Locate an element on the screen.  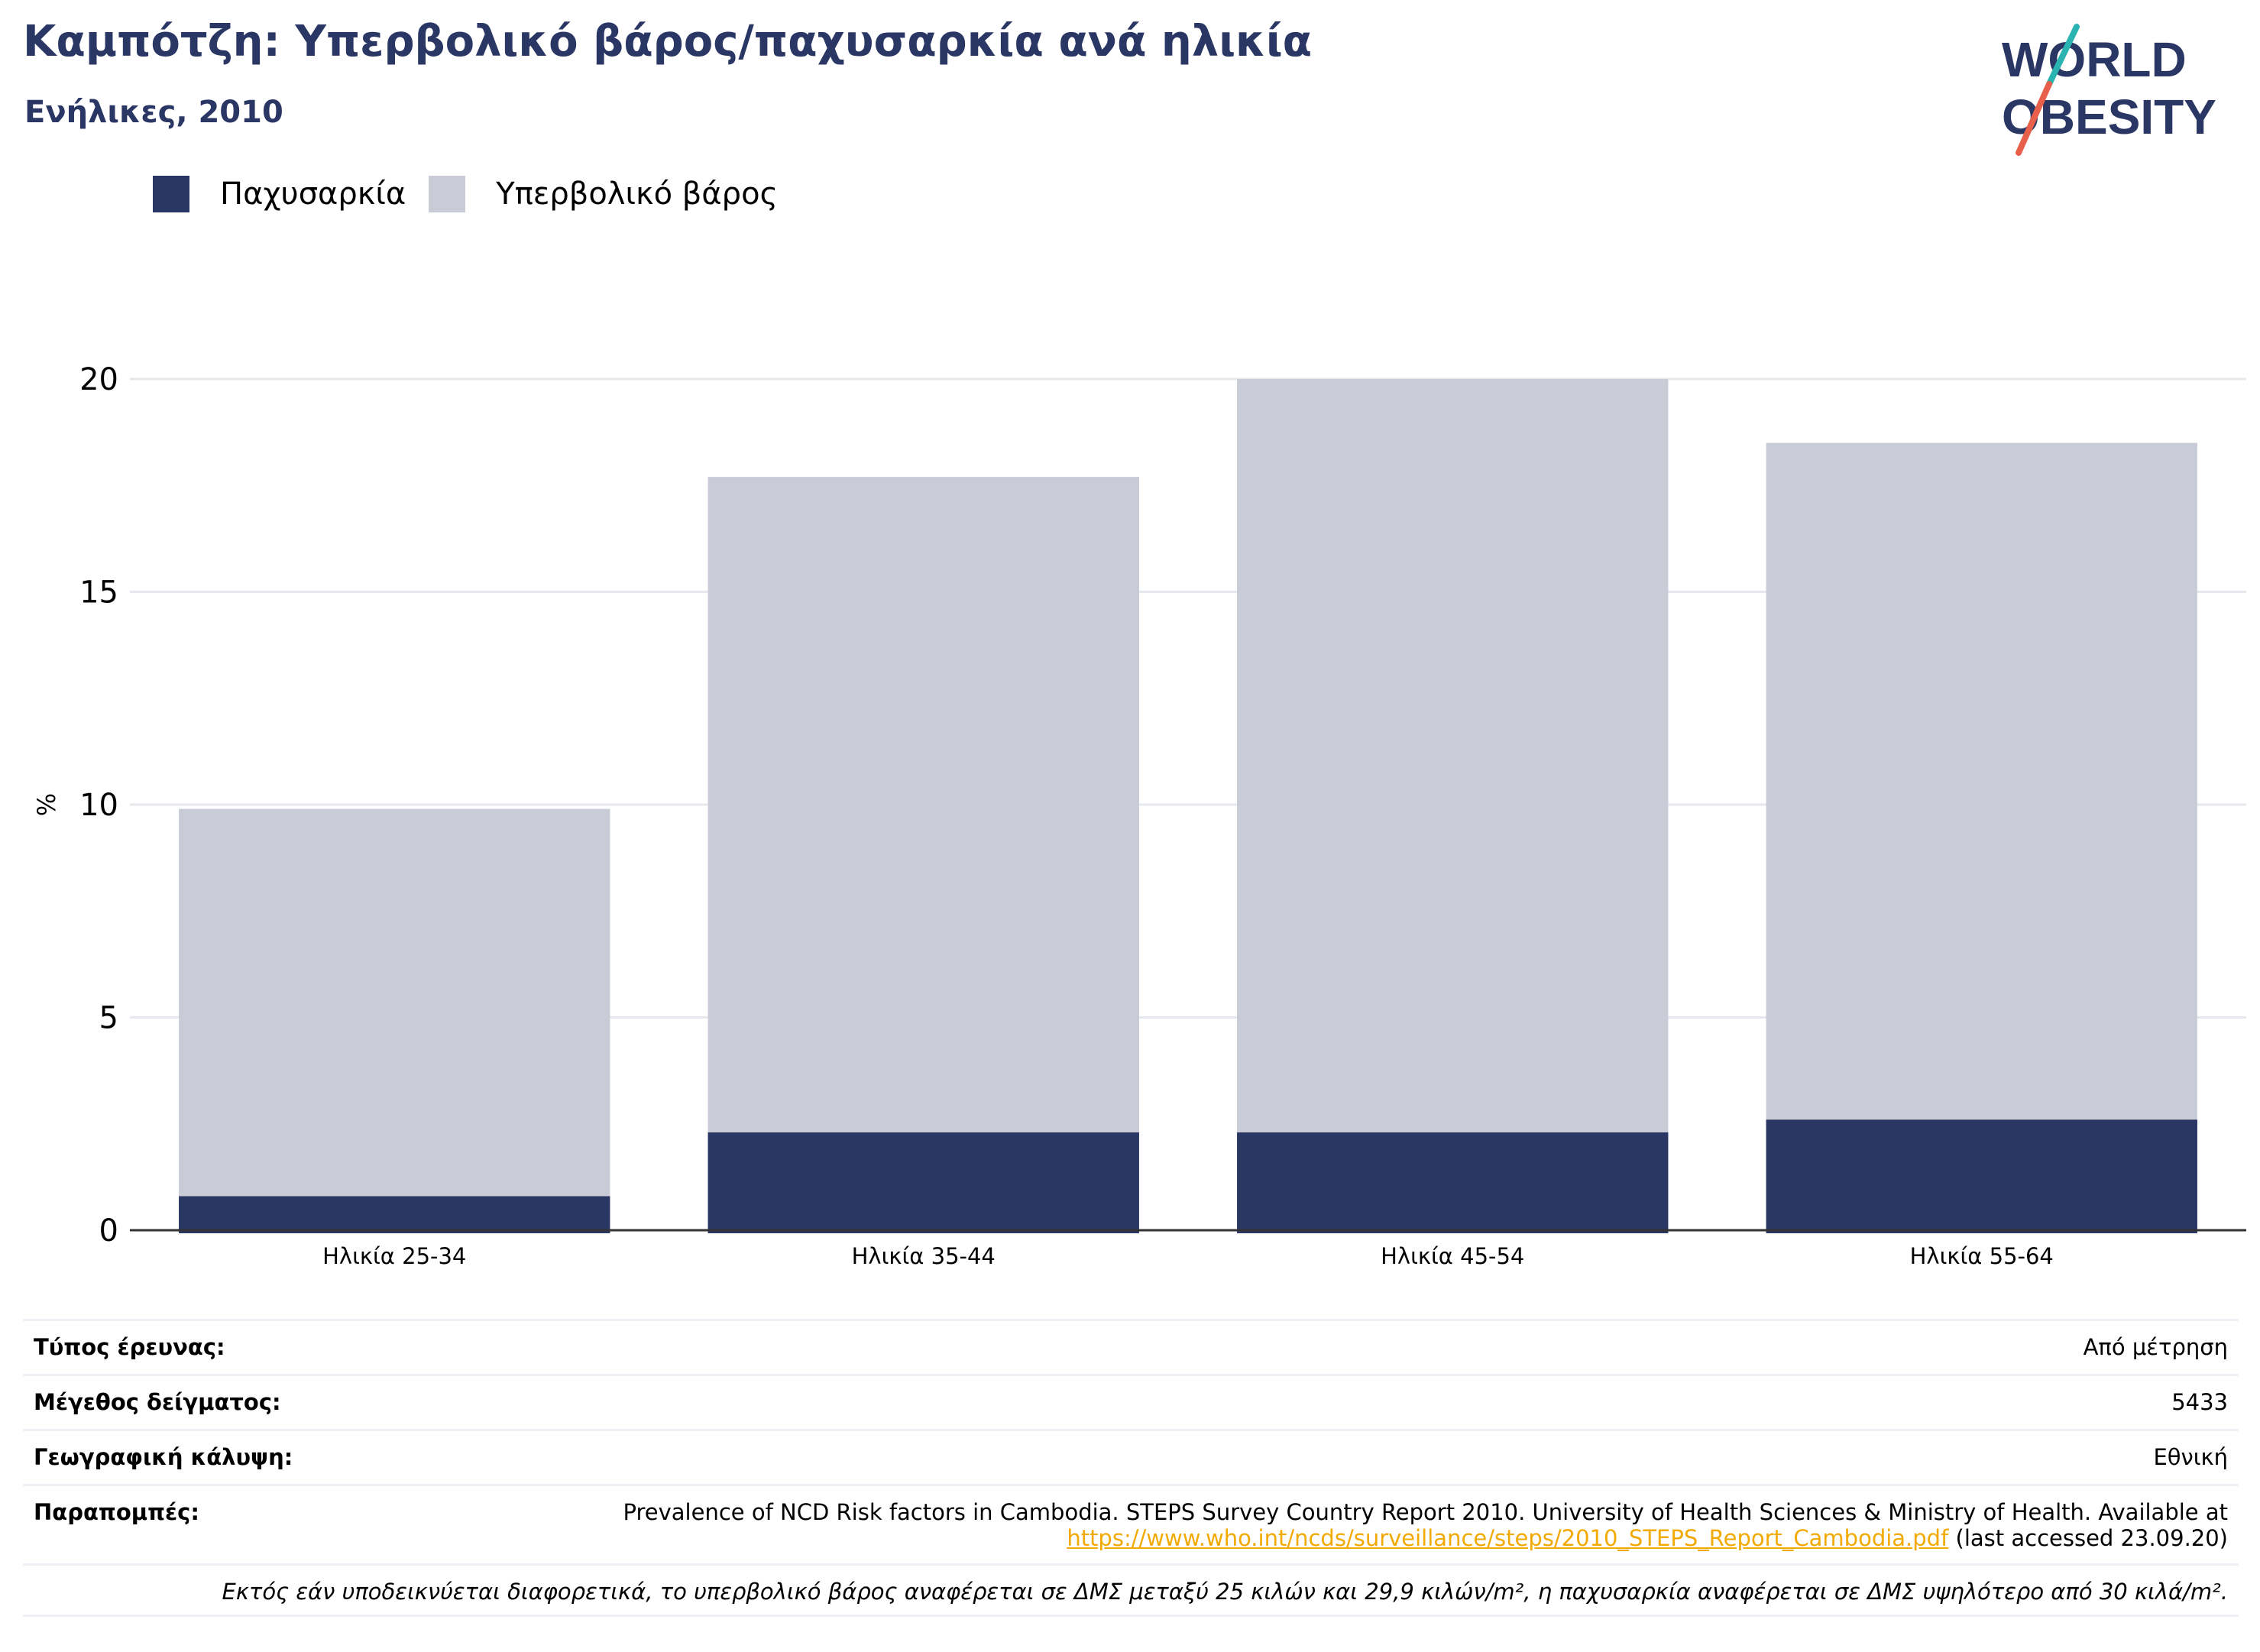
world-obesity-logo: WORLD OBESITY is located at coordinates (2109, 90).